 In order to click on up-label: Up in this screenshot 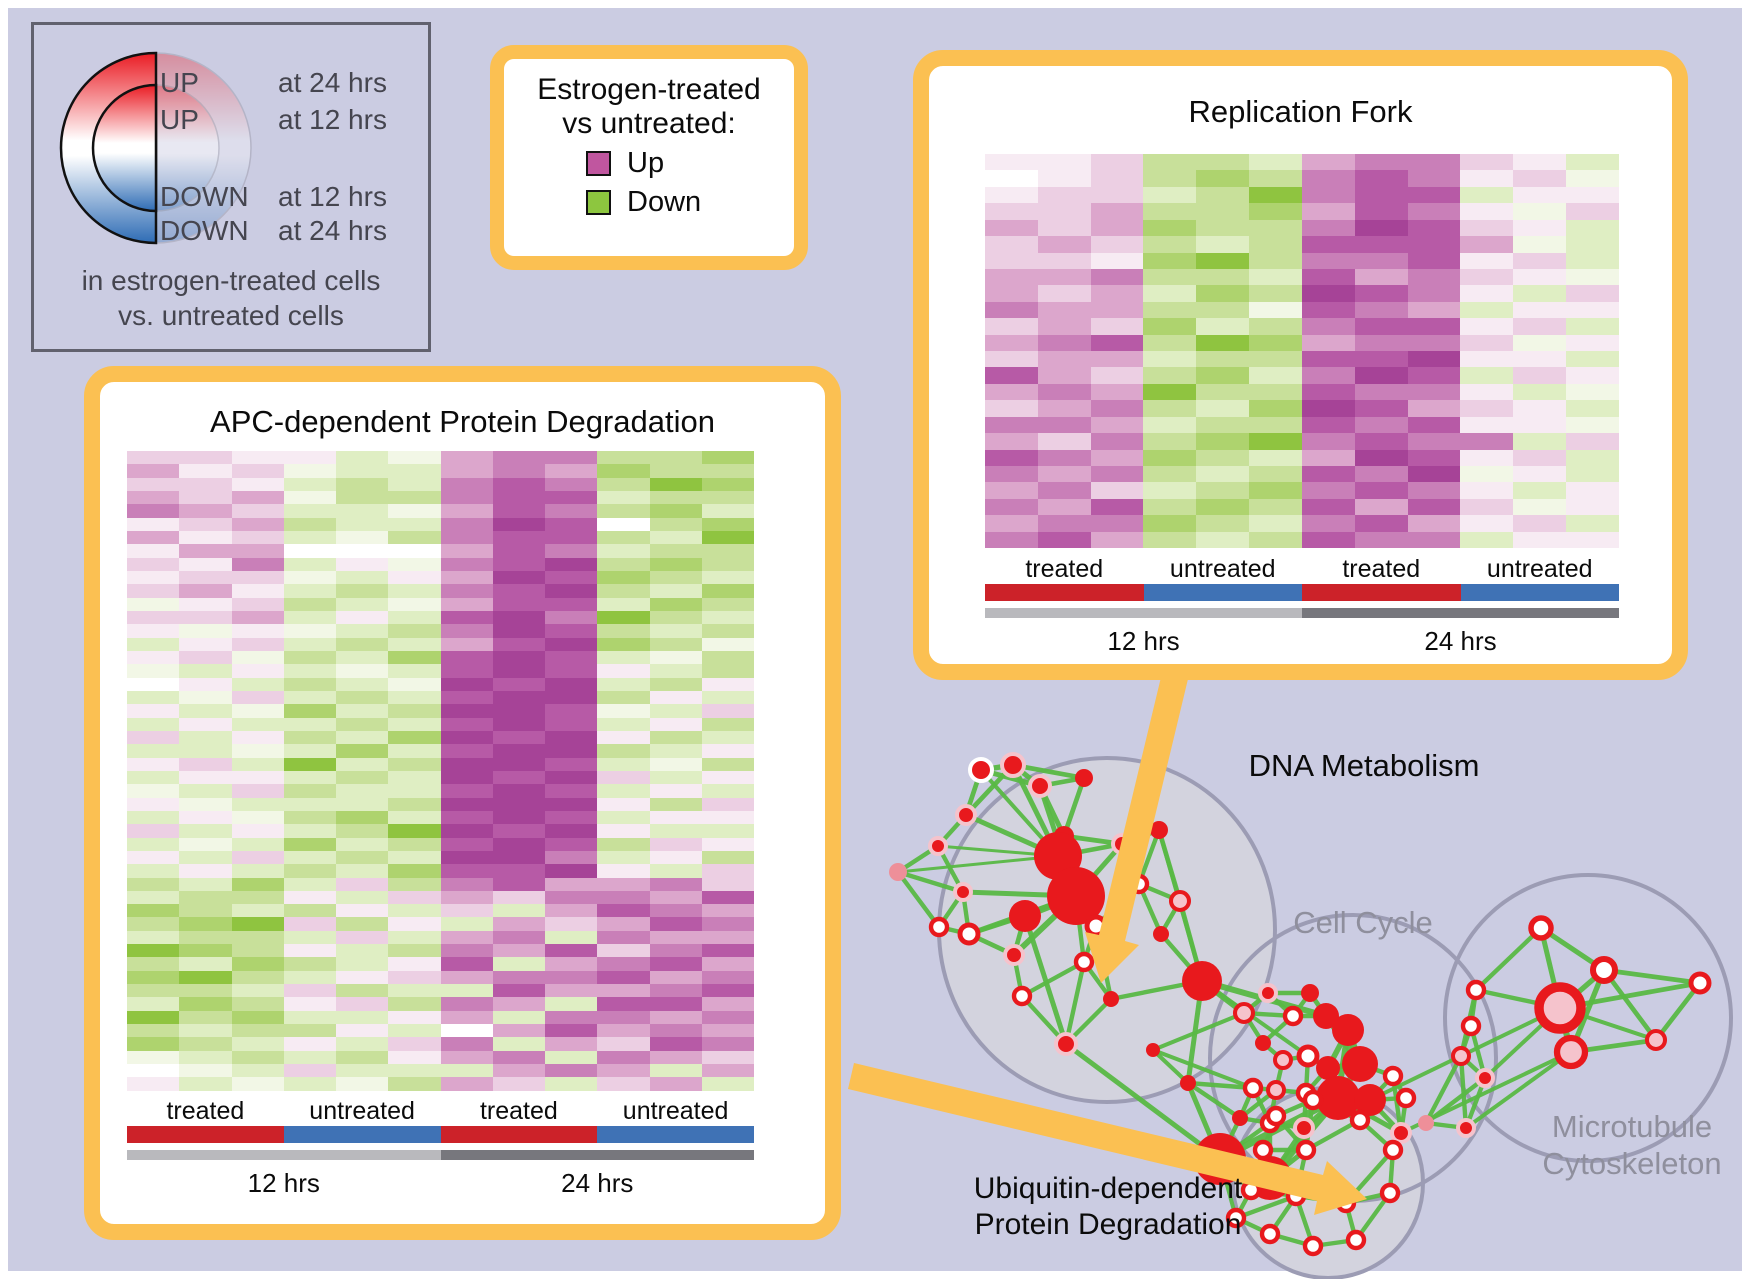, I will do `click(646, 163)`.